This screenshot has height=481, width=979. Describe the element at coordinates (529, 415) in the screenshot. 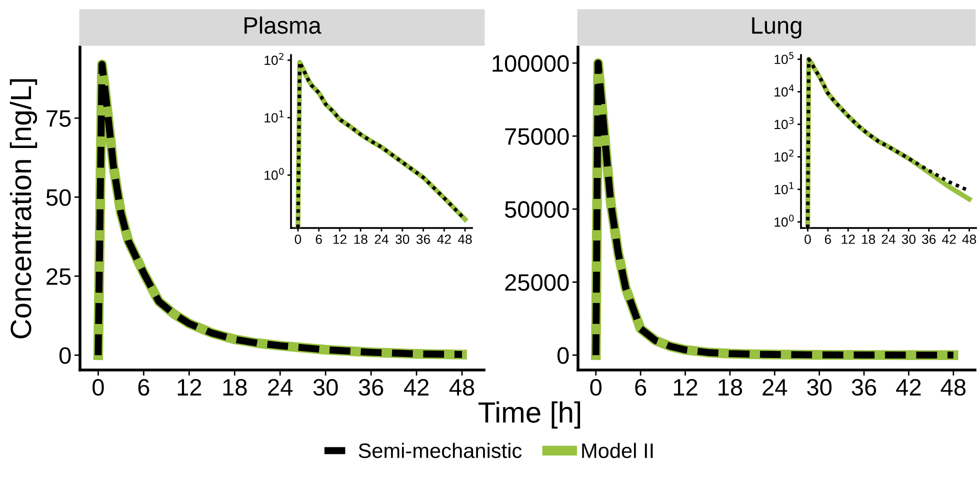

I see `x-axis-title: Time [h]` at that location.